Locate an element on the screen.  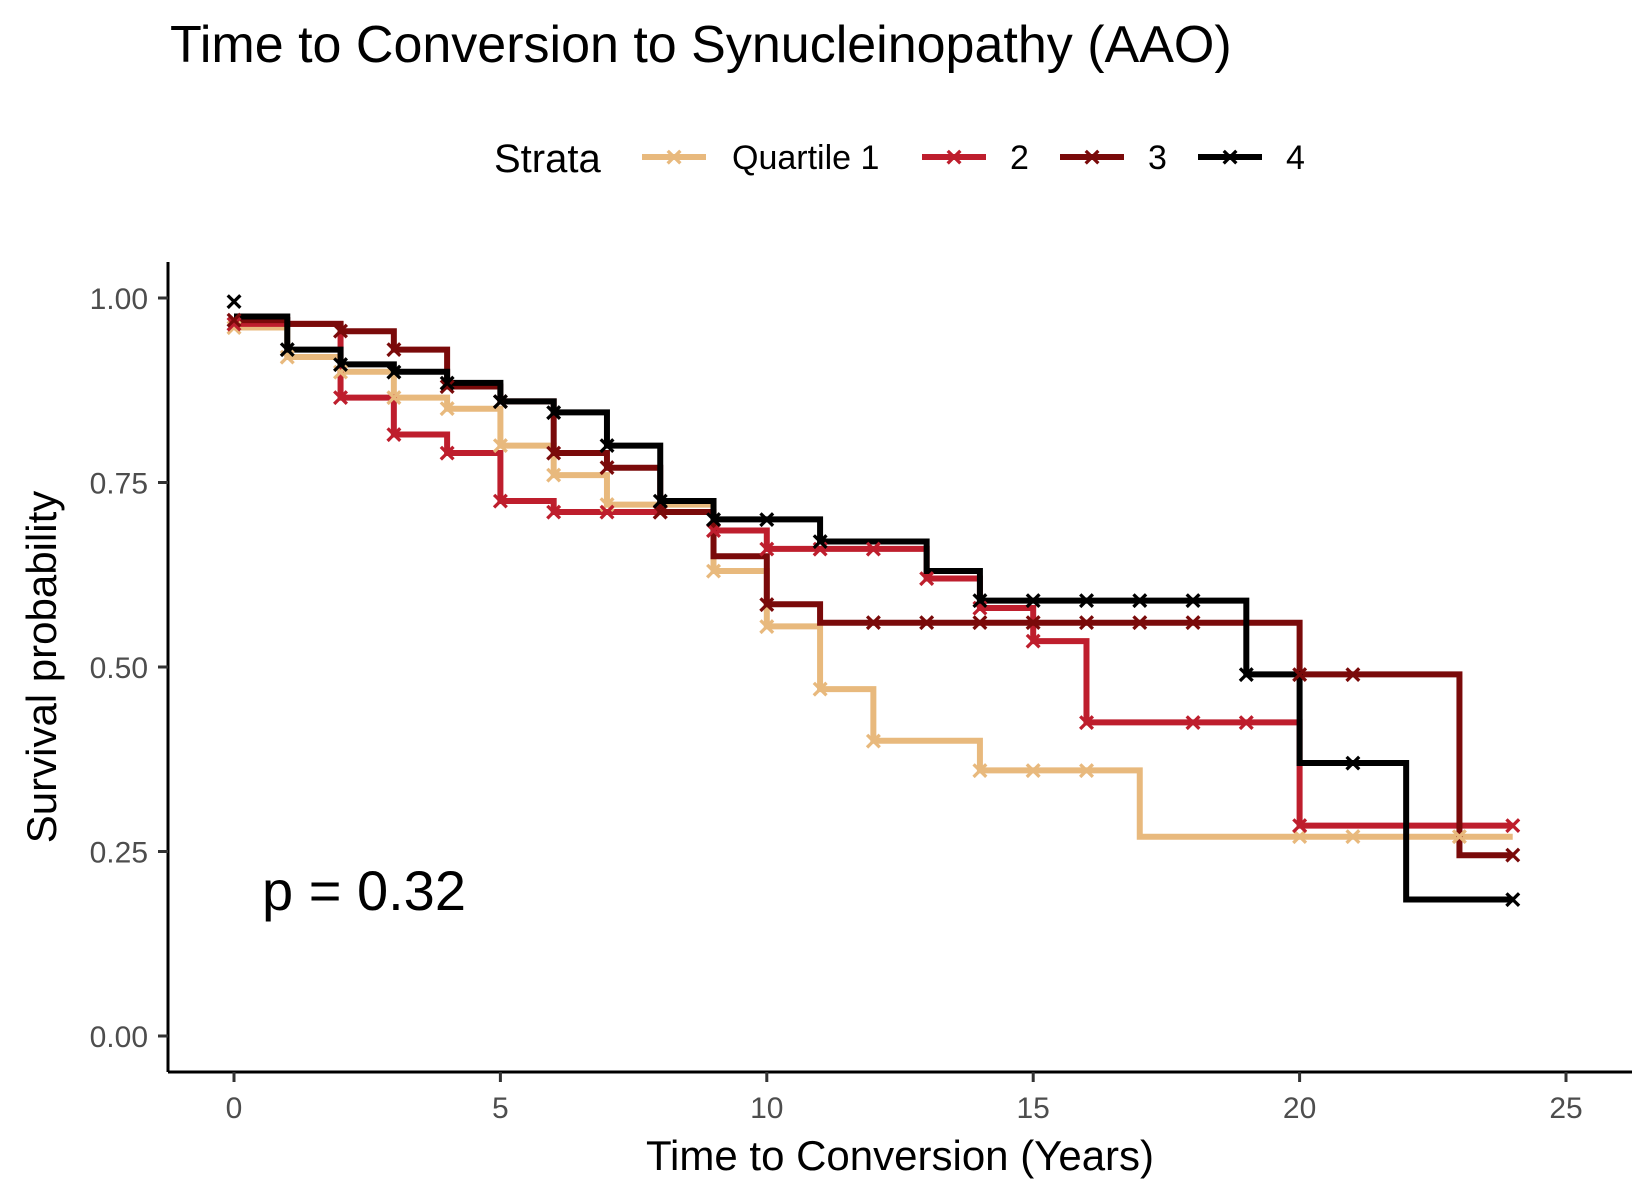
legend-label-4: 4 is located at coordinates (1295, 158).